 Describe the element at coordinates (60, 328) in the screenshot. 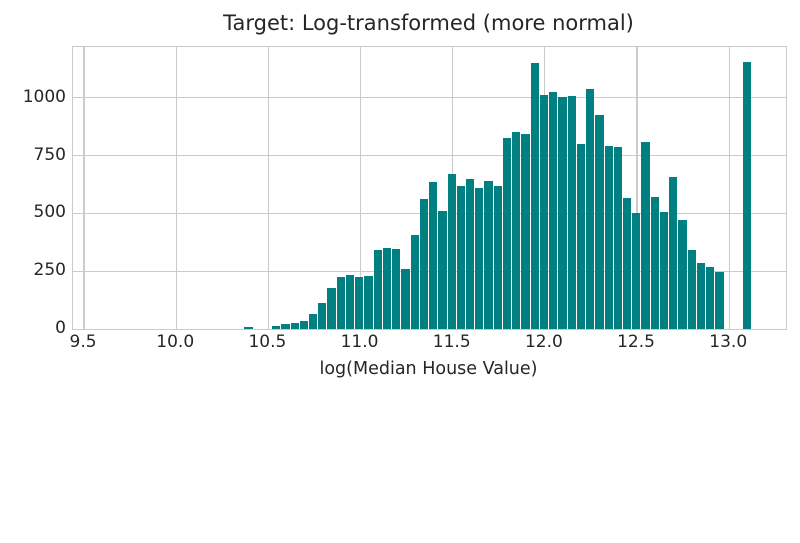

I see `y-tick-label: 0` at that location.